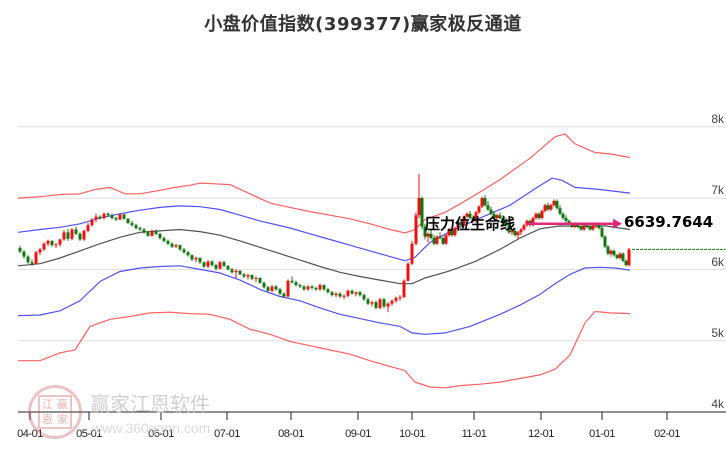  Describe the element at coordinates (717, 119) in the screenshot. I see `y-tick-label-8k: 8k` at that location.